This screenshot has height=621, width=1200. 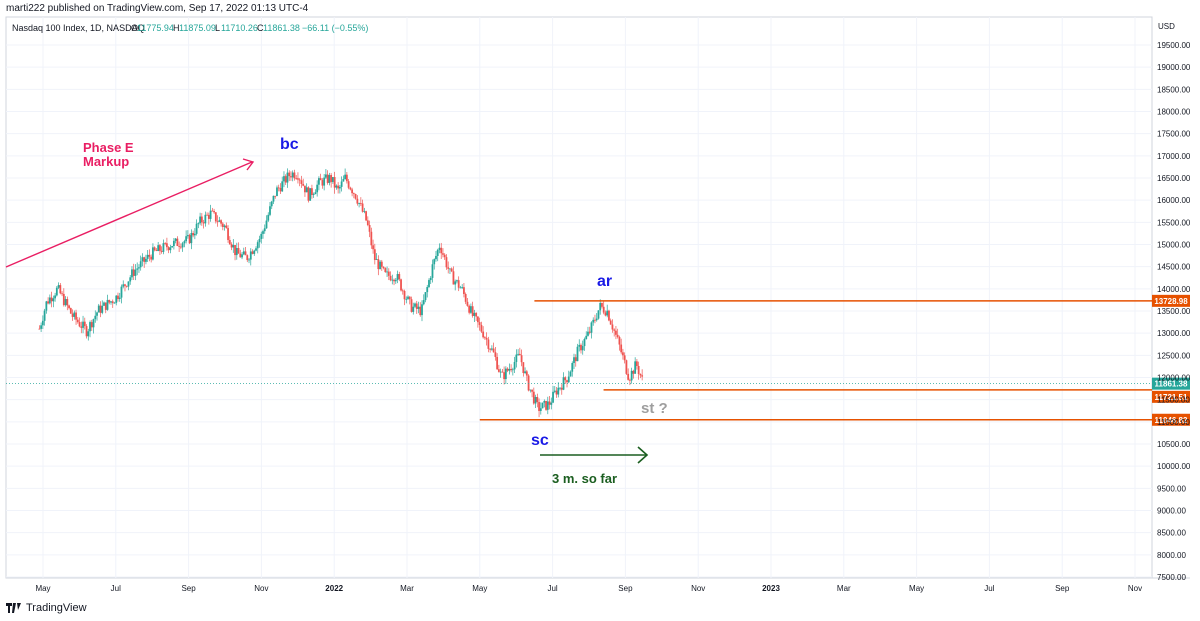 I want to click on ohlc-high-label: H, so click(x=176, y=28).